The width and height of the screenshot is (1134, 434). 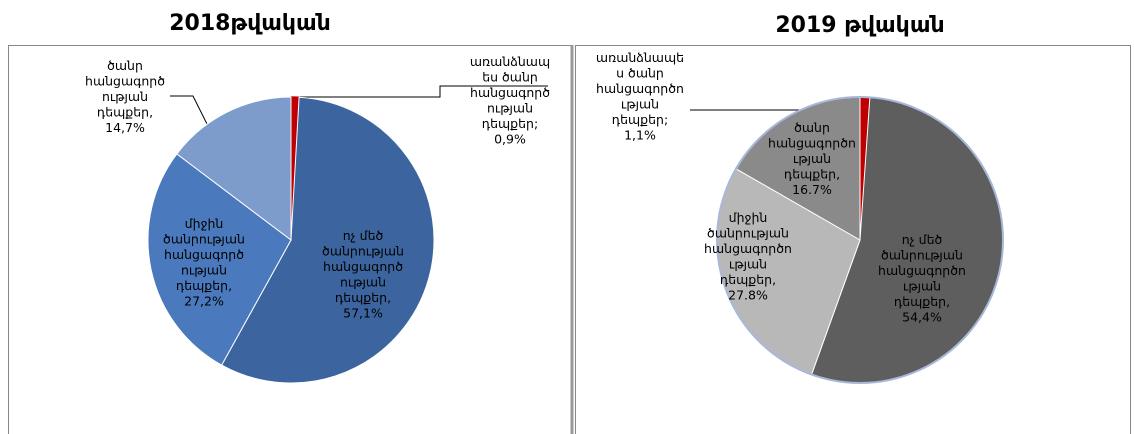 What do you see at coordinates (510, 139) in the screenshot?
I see `slice-value-label: 0,9%` at bounding box center [510, 139].